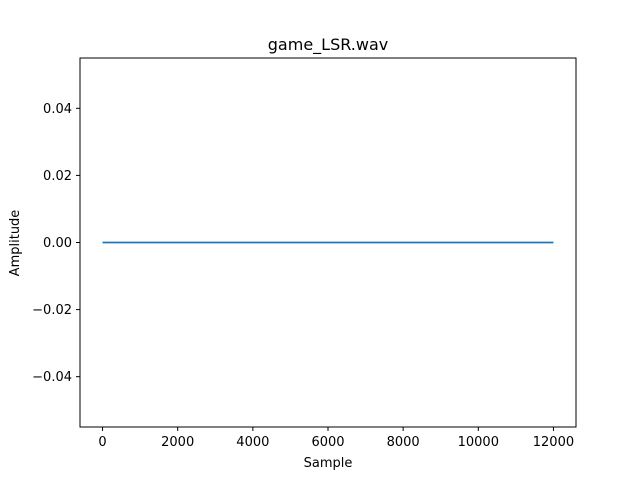  I want to click on x-axis: 0 2000 4000 6000 8000 10000 12000, so click(336, 438).